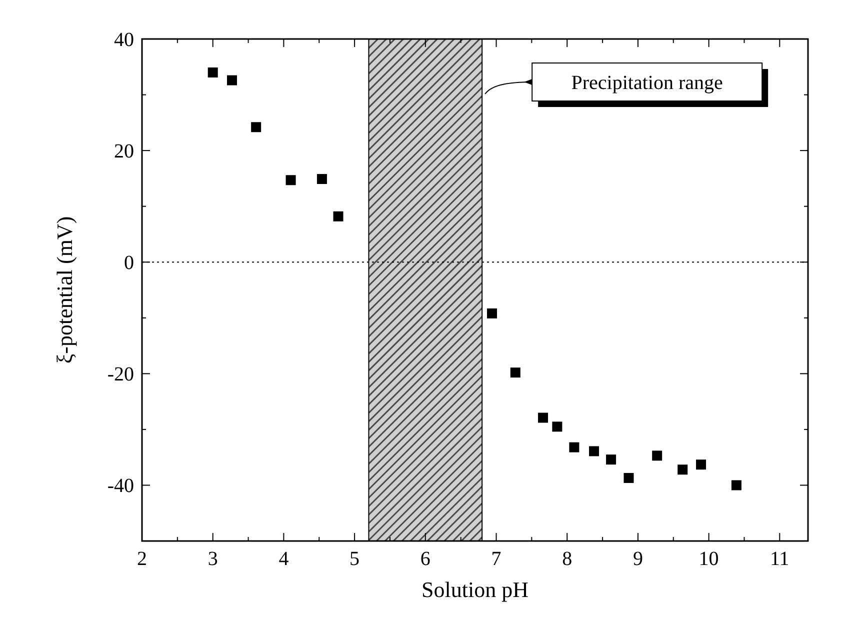 The height and width of the screenshot is (642, 868). Describe the element at coordinates (708, 559) in the screenshot. I see `x-tick-label: 10` at that location.